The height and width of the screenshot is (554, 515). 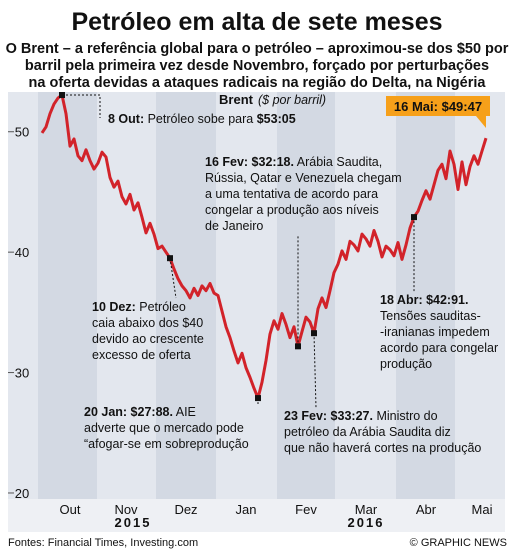 What do you see at coordinates (482, 509) in the screenshot?
I see `x-tick-label: Mai` at bounding box center [482, 509].